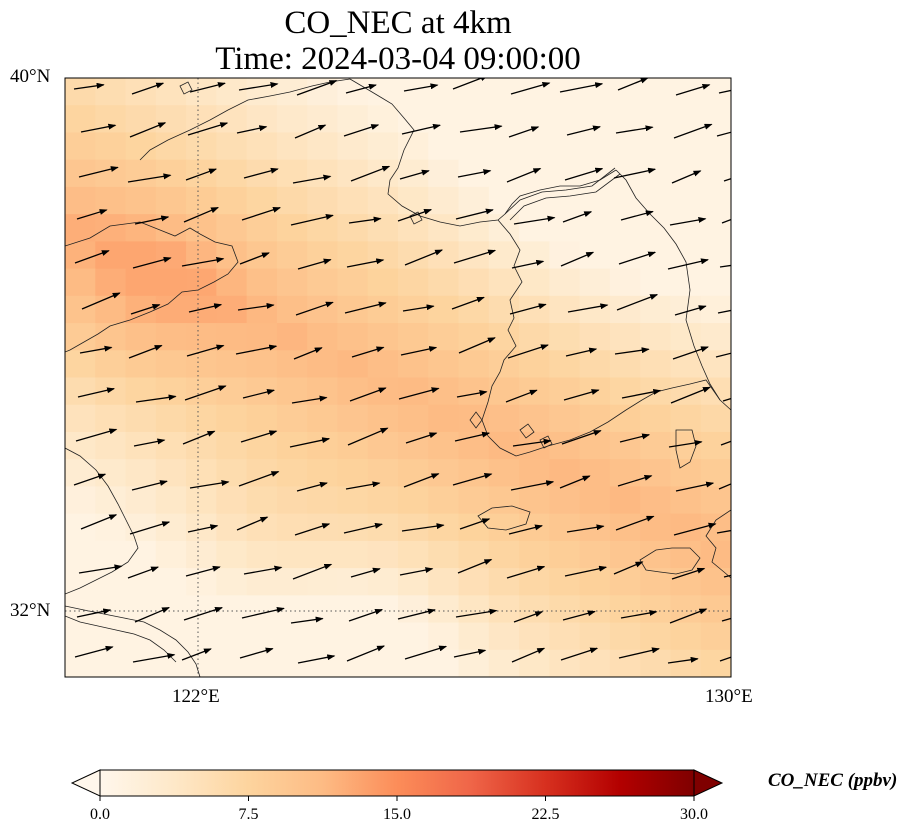 The height and width of the screenshot is (836, 920). Describe the element at coordinates (196, 696) in the screenshot. I see `lon-label-122e: 122°E` at that location.